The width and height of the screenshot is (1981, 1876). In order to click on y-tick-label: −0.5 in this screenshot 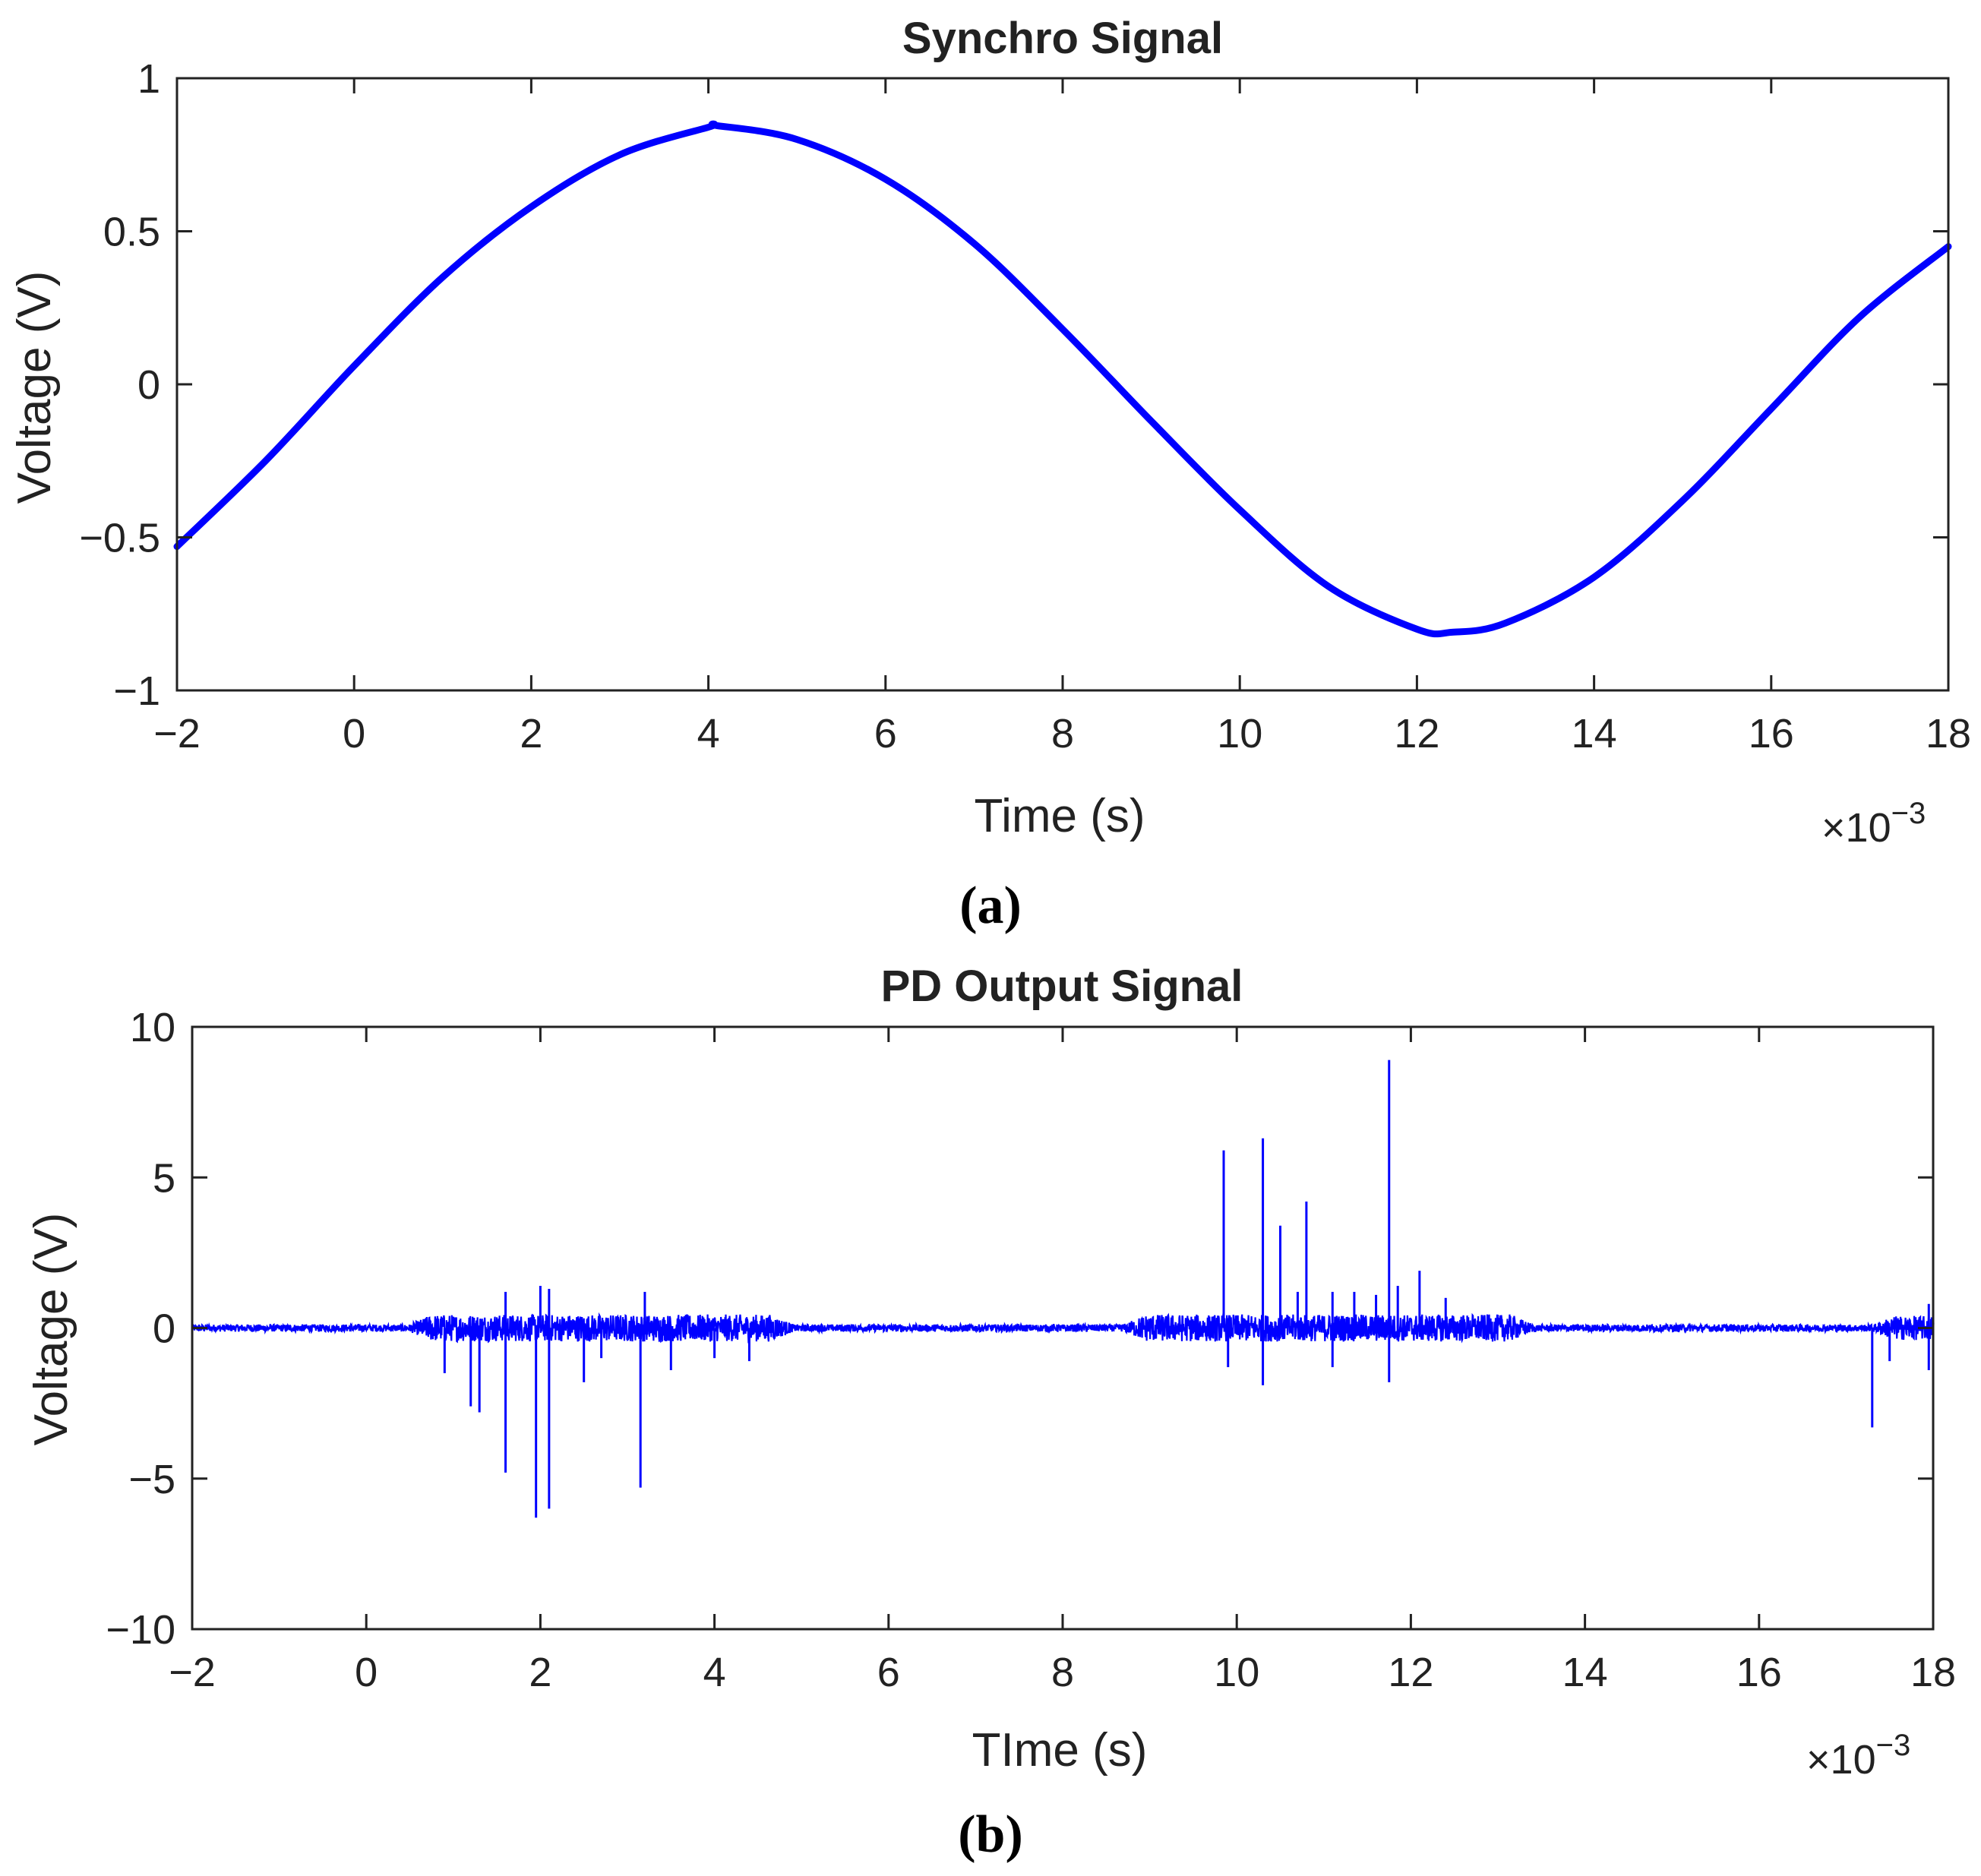, I will do `click(119, 538)`.